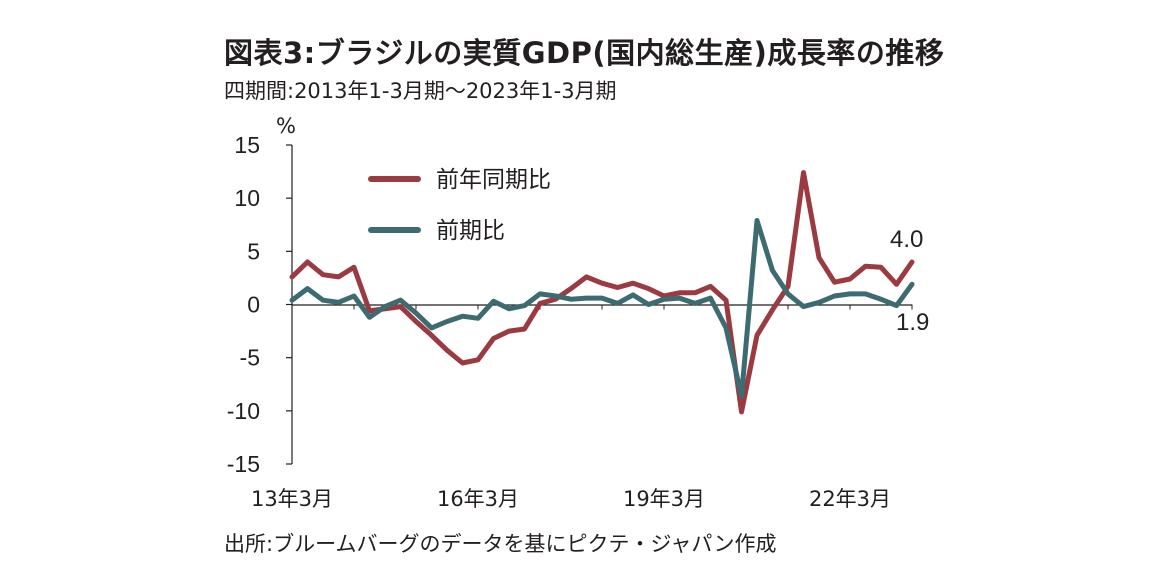 The image size is (1152, 577). I want to click on y-axis-unit: %, so click(286, 126).